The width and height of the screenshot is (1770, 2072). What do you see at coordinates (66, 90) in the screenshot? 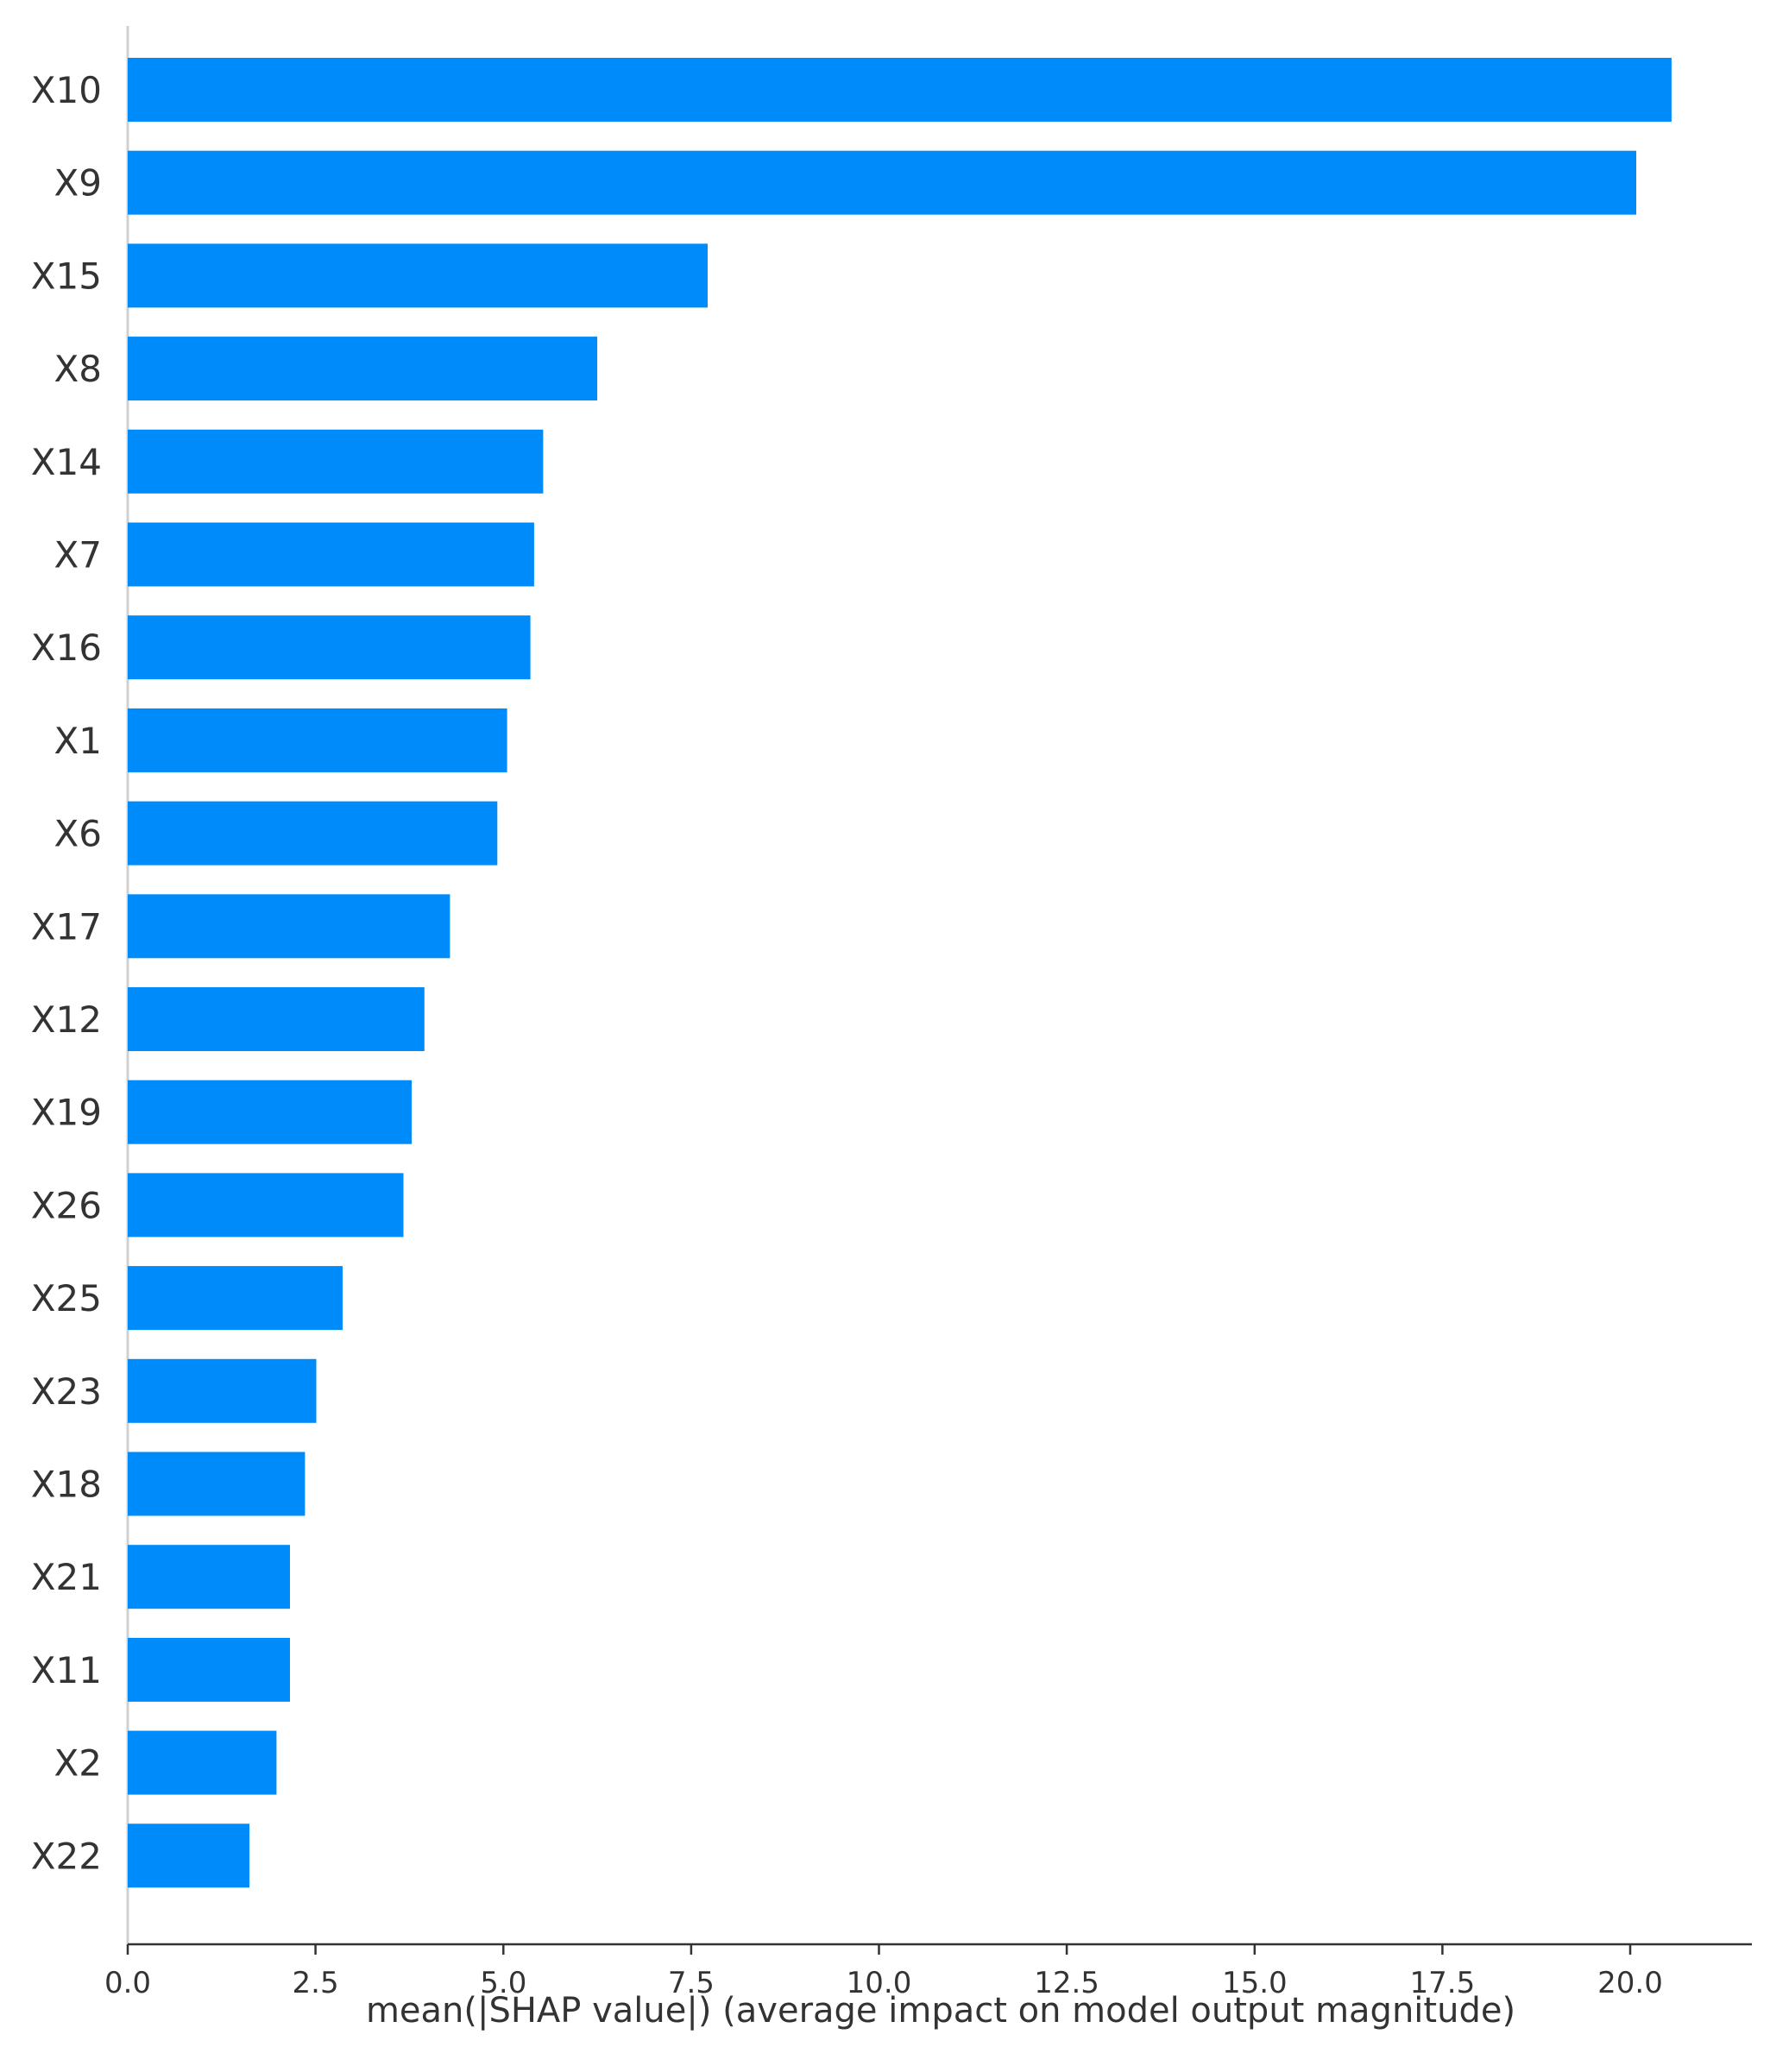
I see `y-tick-label-x10: X10` at bounding box center [66, 90].